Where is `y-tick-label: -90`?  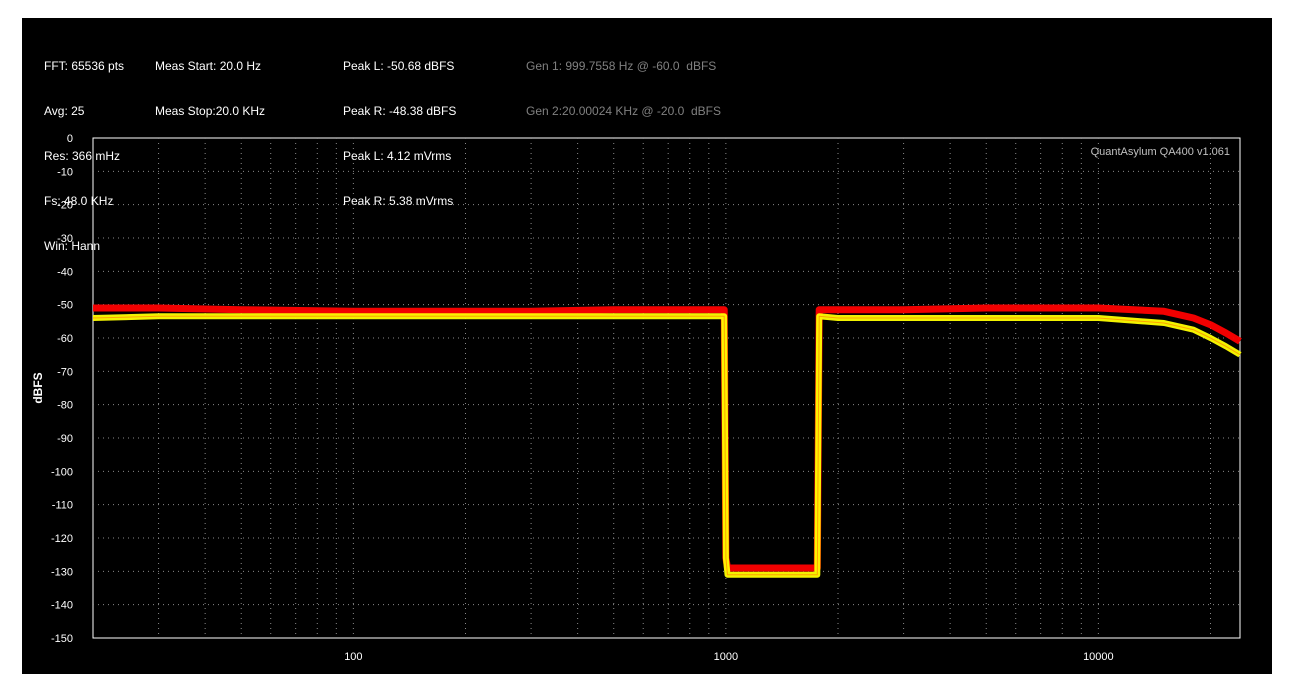 y-tick-label: -90 is located at coordinates (65, 439).